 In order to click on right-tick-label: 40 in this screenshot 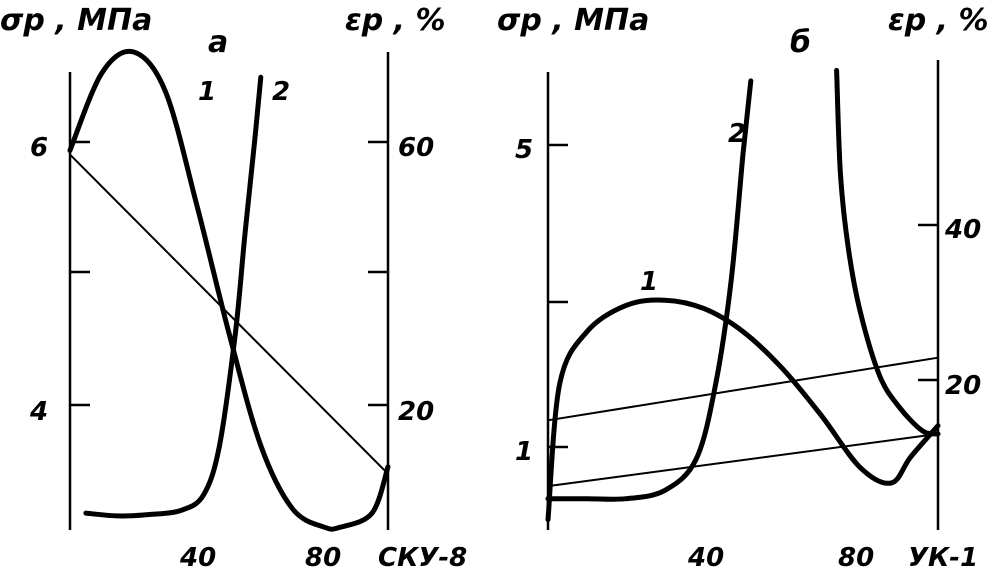, I will do `click(962, 230)`.